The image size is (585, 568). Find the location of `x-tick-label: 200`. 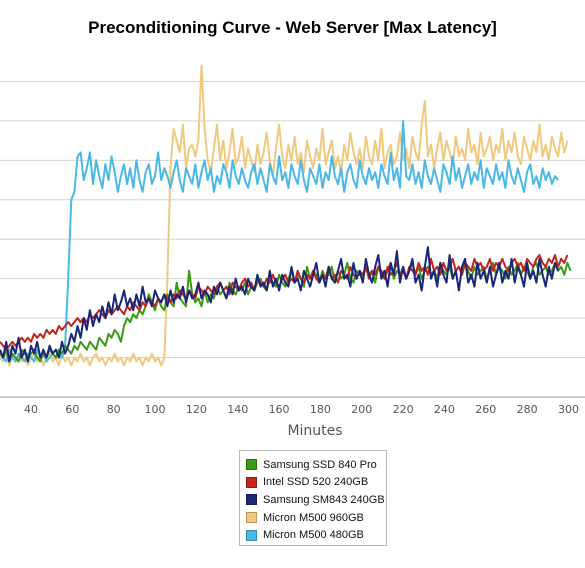

x-tick-label: 200 is located at coordinates (361, 409).